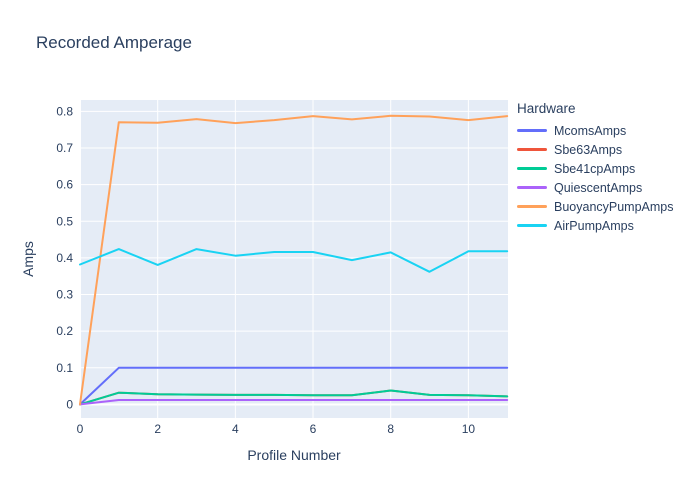 The width and height of the screenshot is (700, 500). I want to click on legend-item-label: AirPumpAmps, so click(594, 225).